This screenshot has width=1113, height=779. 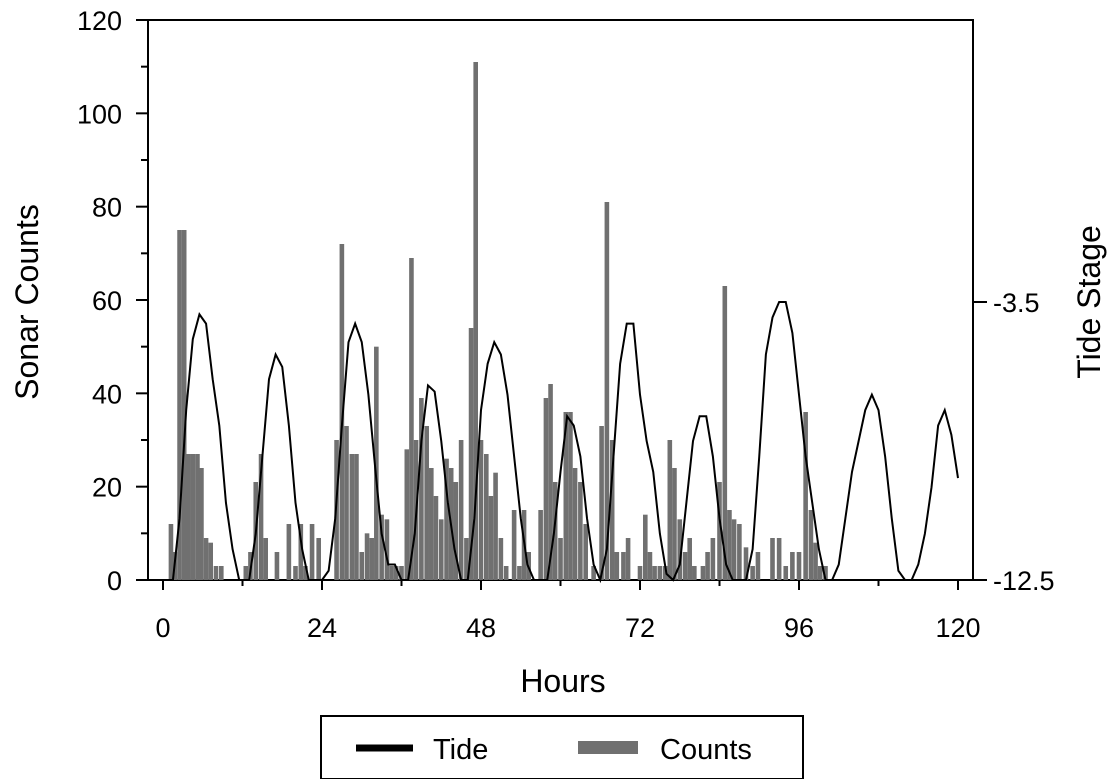 What do you see at coordinates (608, 747) in the screenshot?
I see `legend-counts-swatch` at bounding box center [608, 747].